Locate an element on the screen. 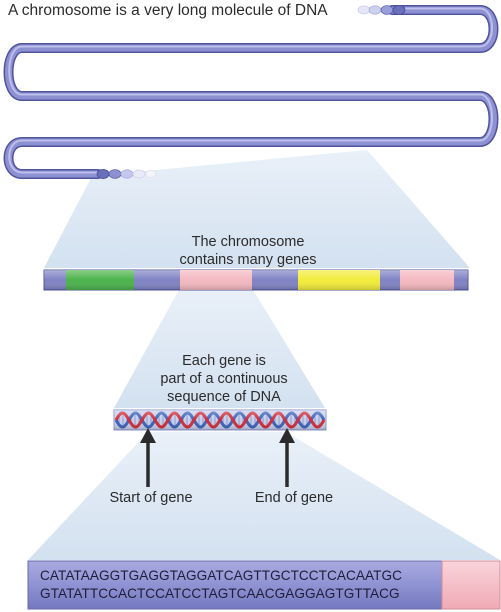 The image size is (501, 612). zoom-wedge-gene is located at coordinates (219, 348).